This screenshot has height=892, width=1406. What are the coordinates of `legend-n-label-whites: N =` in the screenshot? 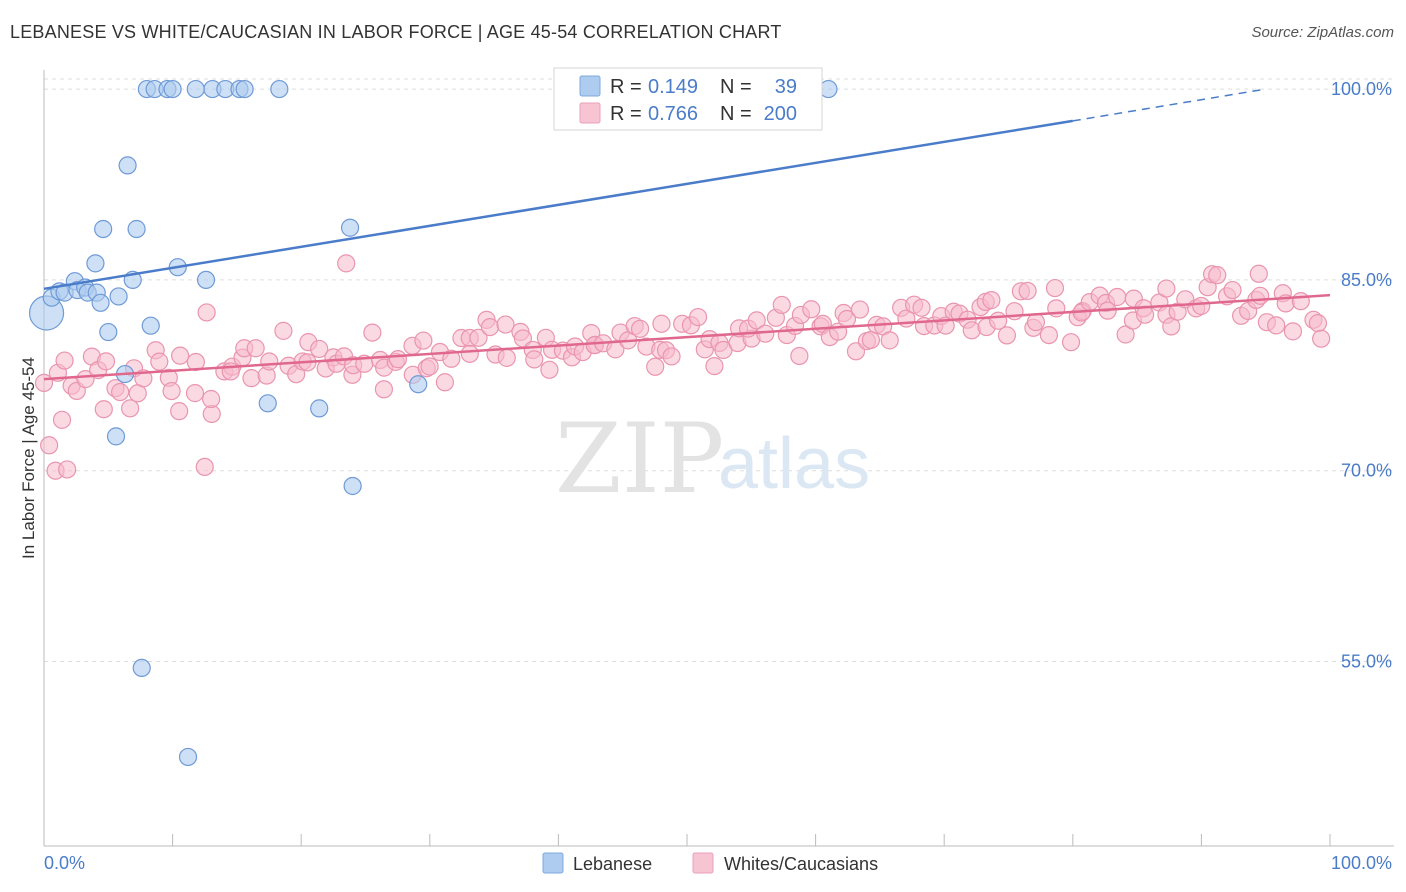 It's located at (736, 114).